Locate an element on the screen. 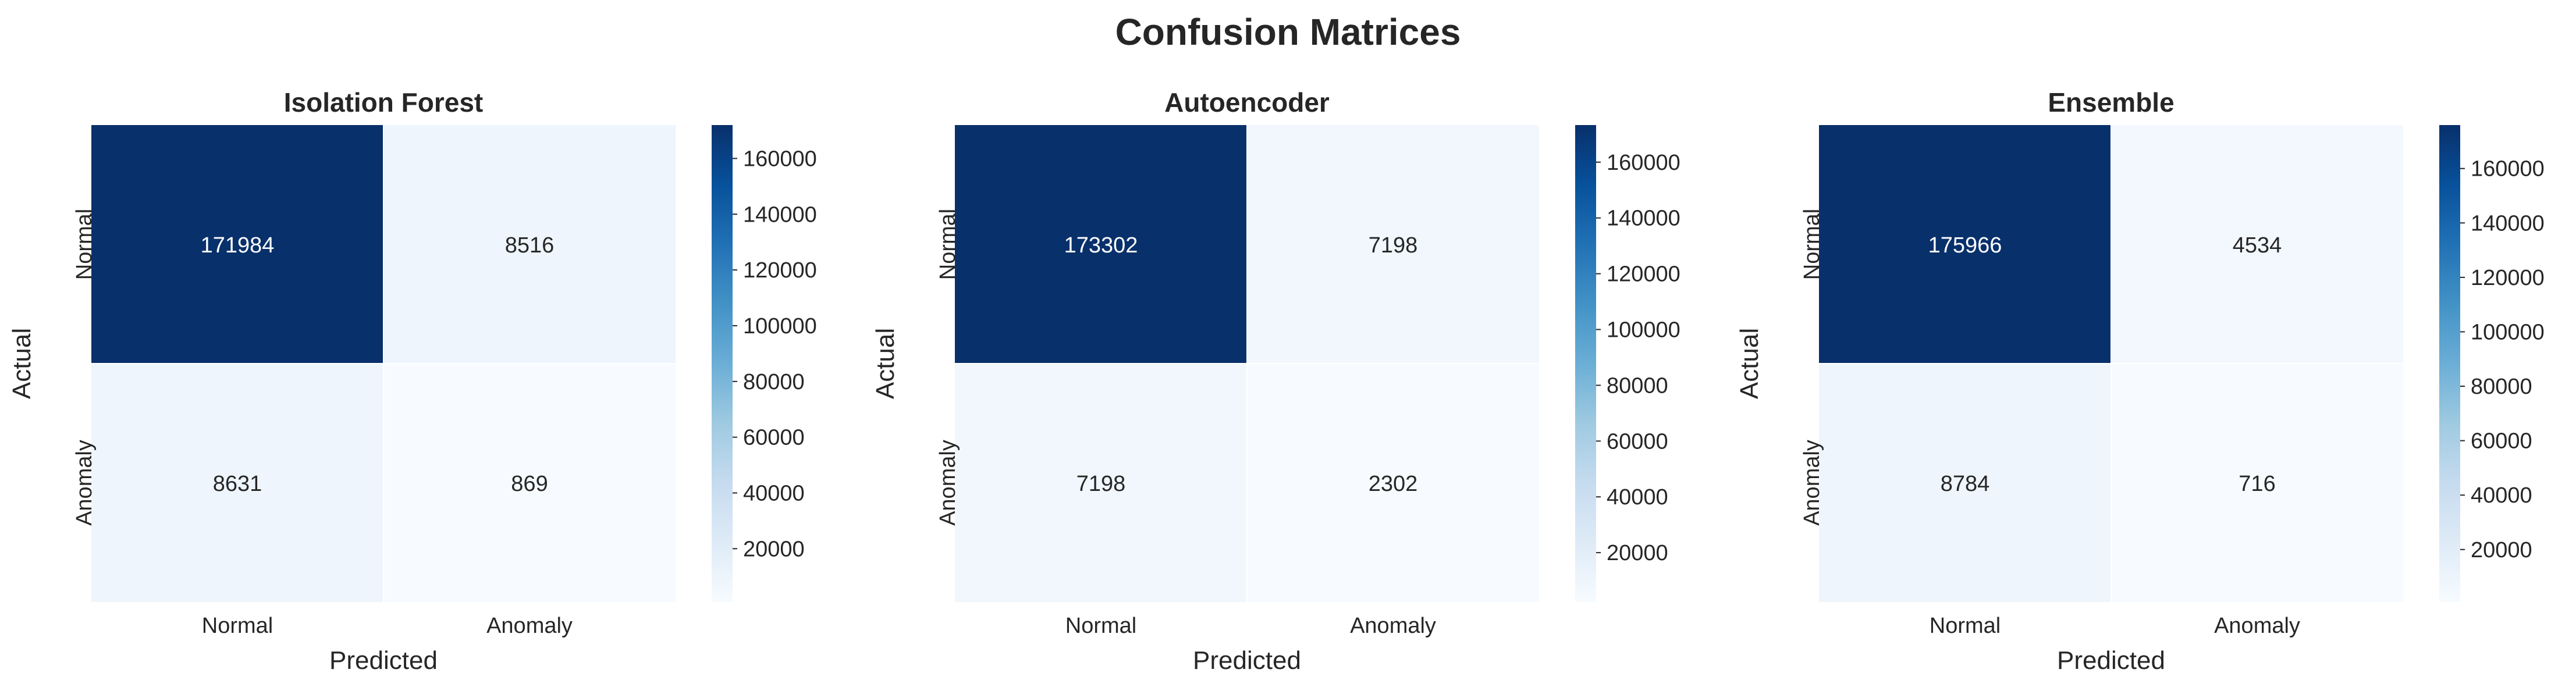 The height and width of the screenshot is (691, 2576). cell-value-label: 869 is located at coordinates (529, 484).